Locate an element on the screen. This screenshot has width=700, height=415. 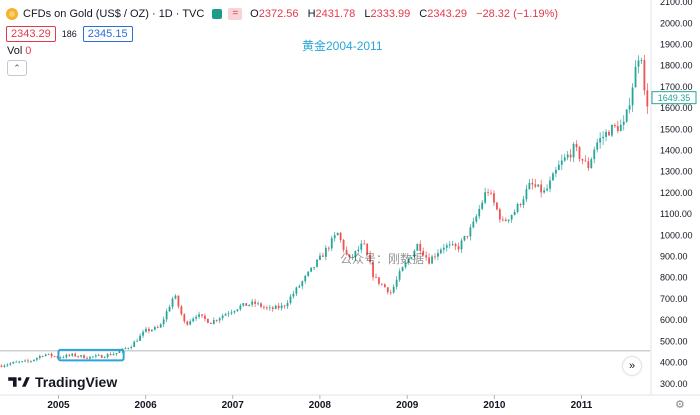
x-tick-label: 2010 is located at coordinates (494, 405).